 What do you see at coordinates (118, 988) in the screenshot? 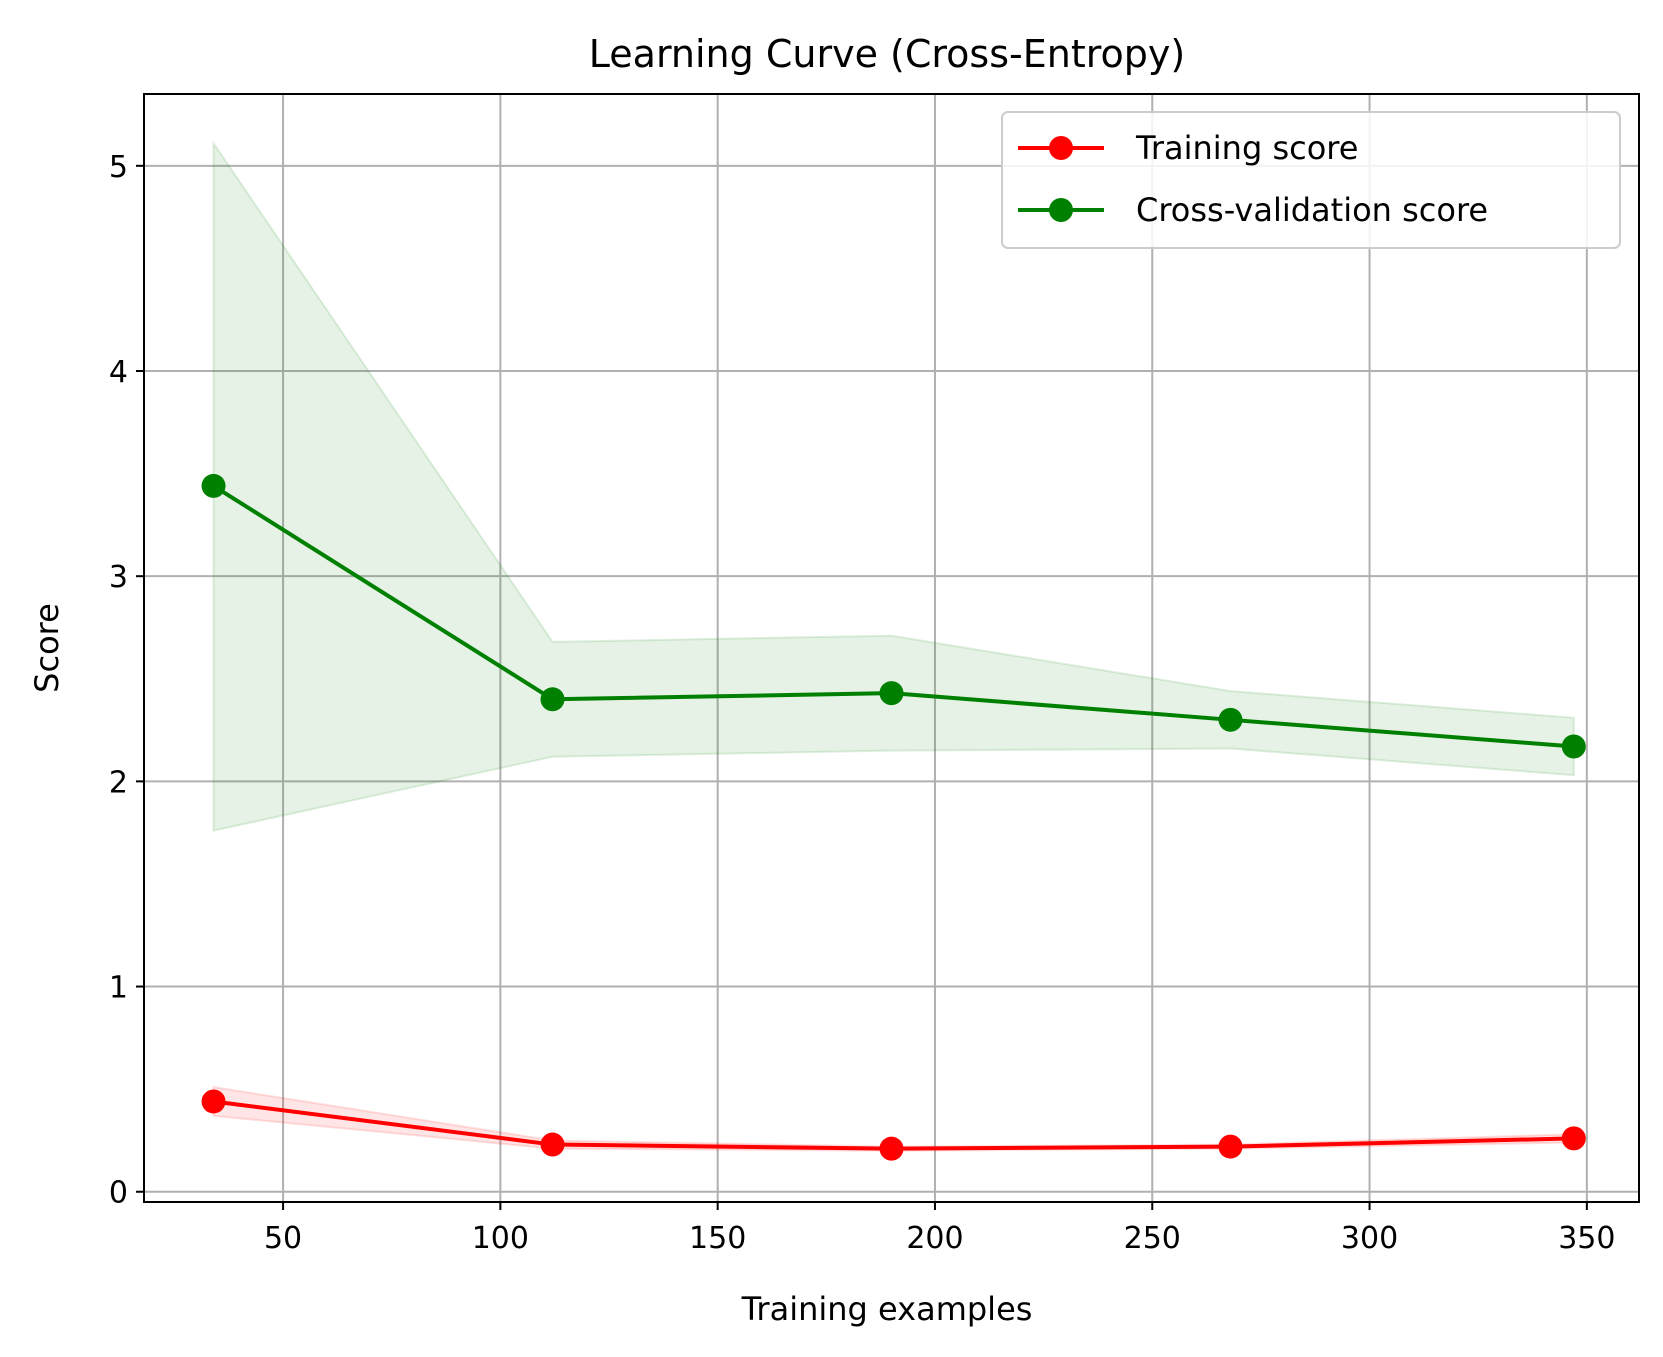
I see `y-tick-label: 1` at bounding box center [118, 988].